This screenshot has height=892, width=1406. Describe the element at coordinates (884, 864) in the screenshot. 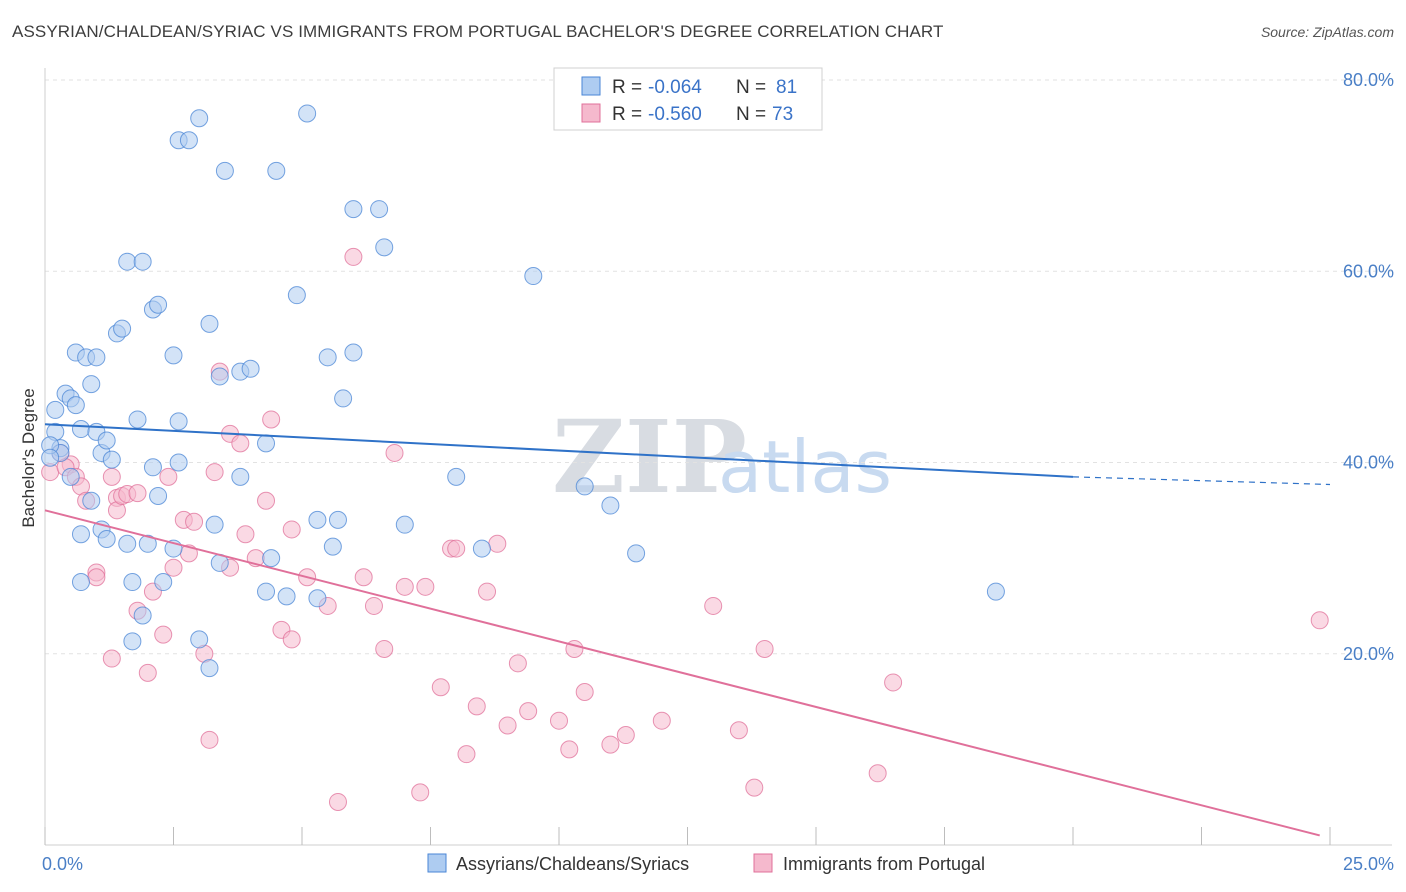

I see `series-name-2: Immigrants from Portugal` at that location.